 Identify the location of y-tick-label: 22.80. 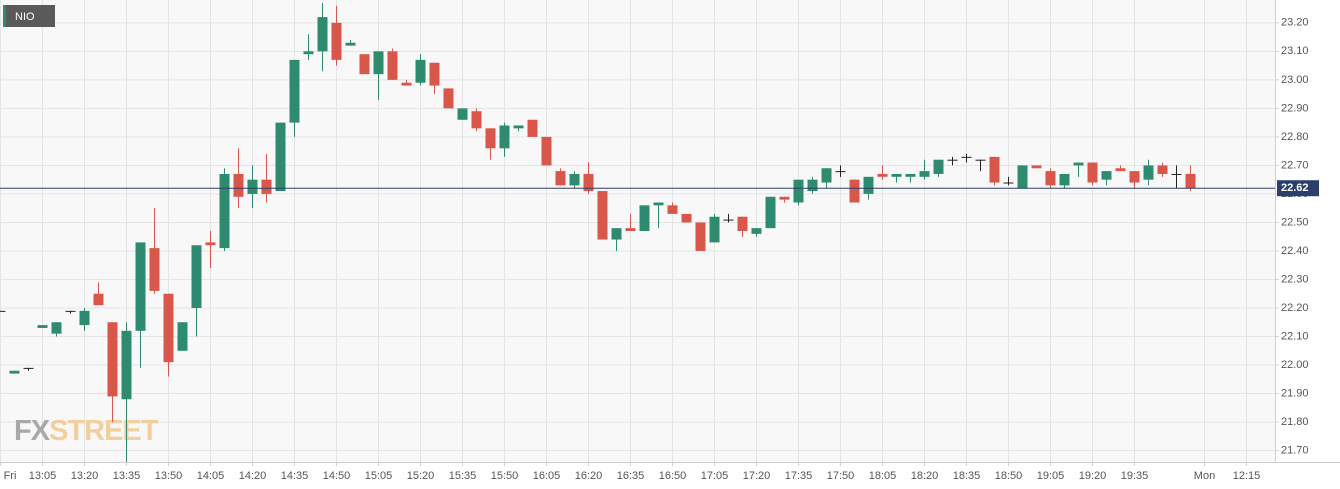
(1295, 137).